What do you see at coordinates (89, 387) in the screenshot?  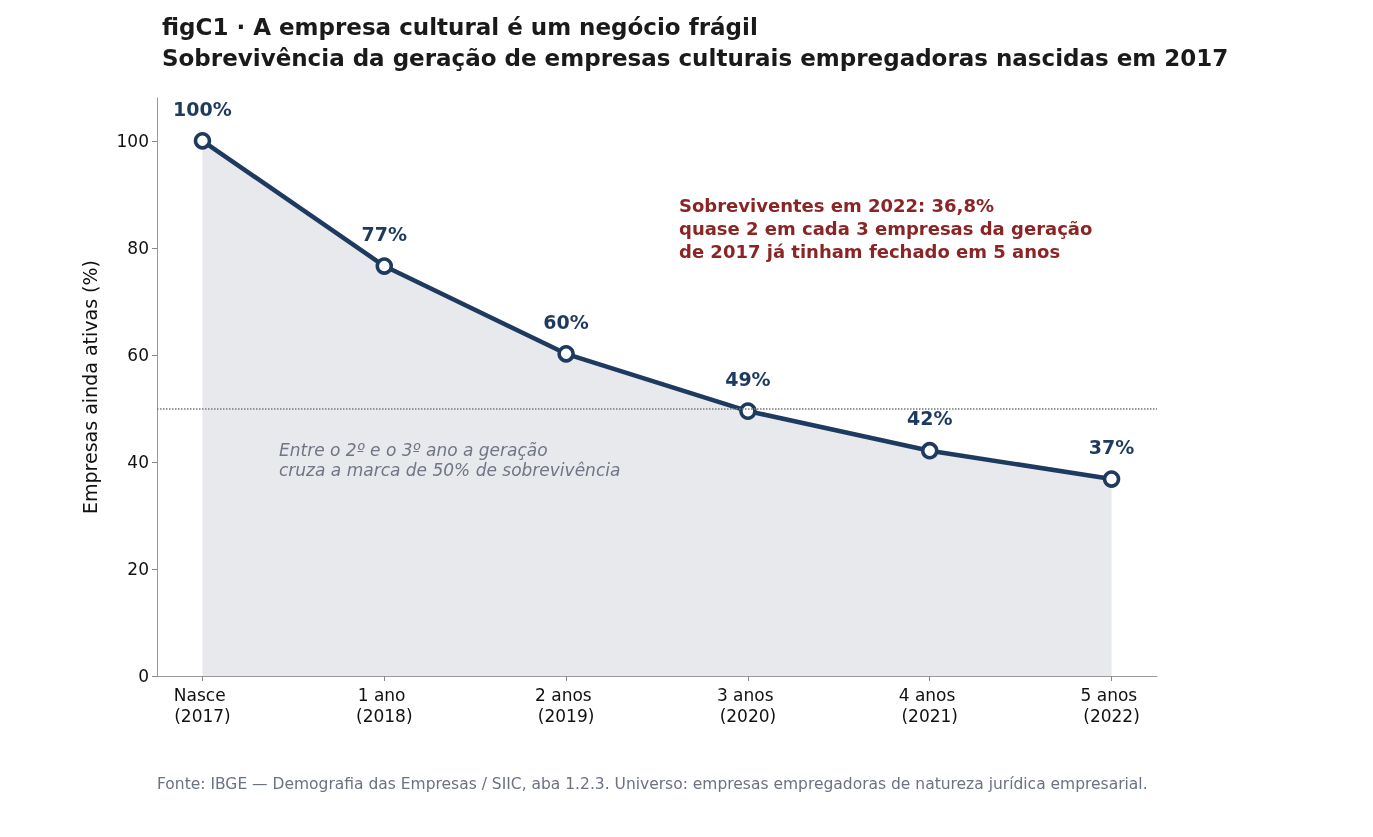 I see `y-axis-title: Empresas ainda ativas (%)` at bounding box center [89, 387].